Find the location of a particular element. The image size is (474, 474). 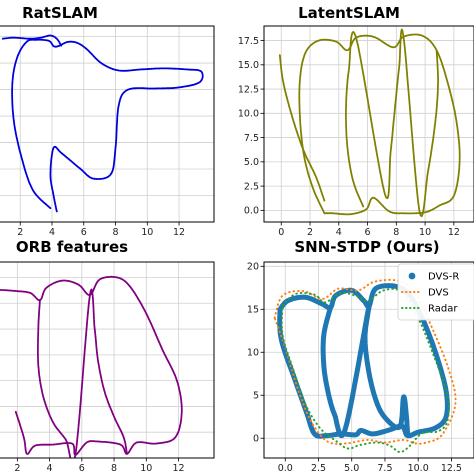

y-tick-label: 0.0 is located at coordinates (251, 211).